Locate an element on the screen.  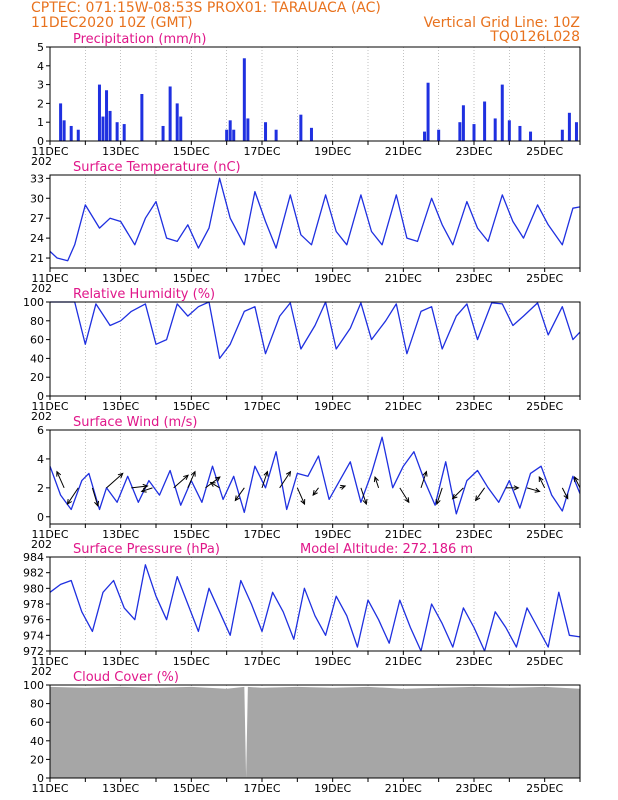
y-tick-label: 60 is located at coordinates (37, 722).